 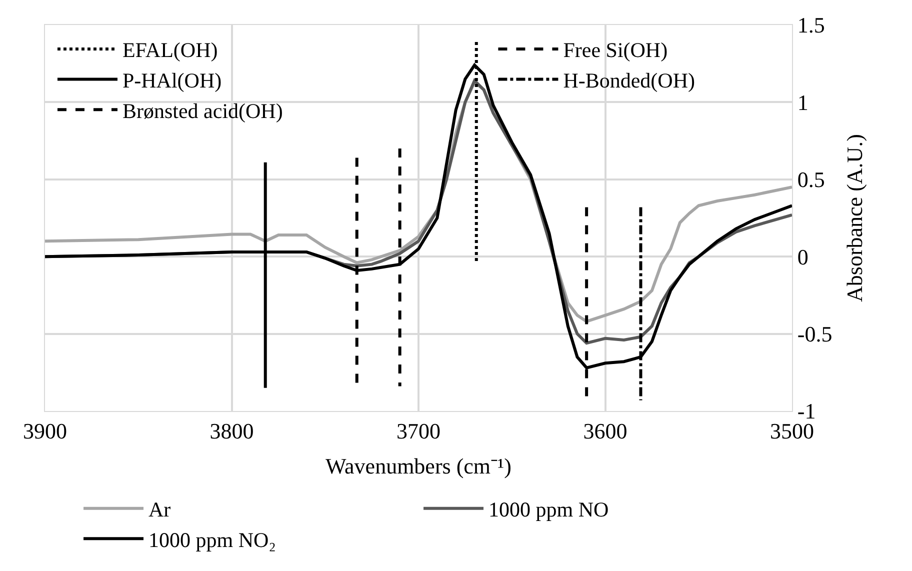 I want to click on legend-label: Ar, so click(x=159, y=510).